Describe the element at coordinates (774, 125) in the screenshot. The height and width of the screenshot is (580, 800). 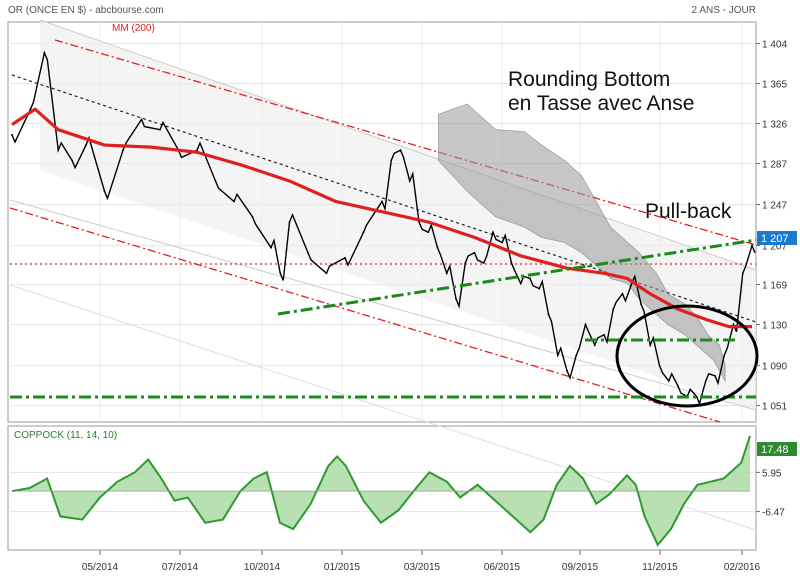
I see `price-tick-label: 1 326` at that location.